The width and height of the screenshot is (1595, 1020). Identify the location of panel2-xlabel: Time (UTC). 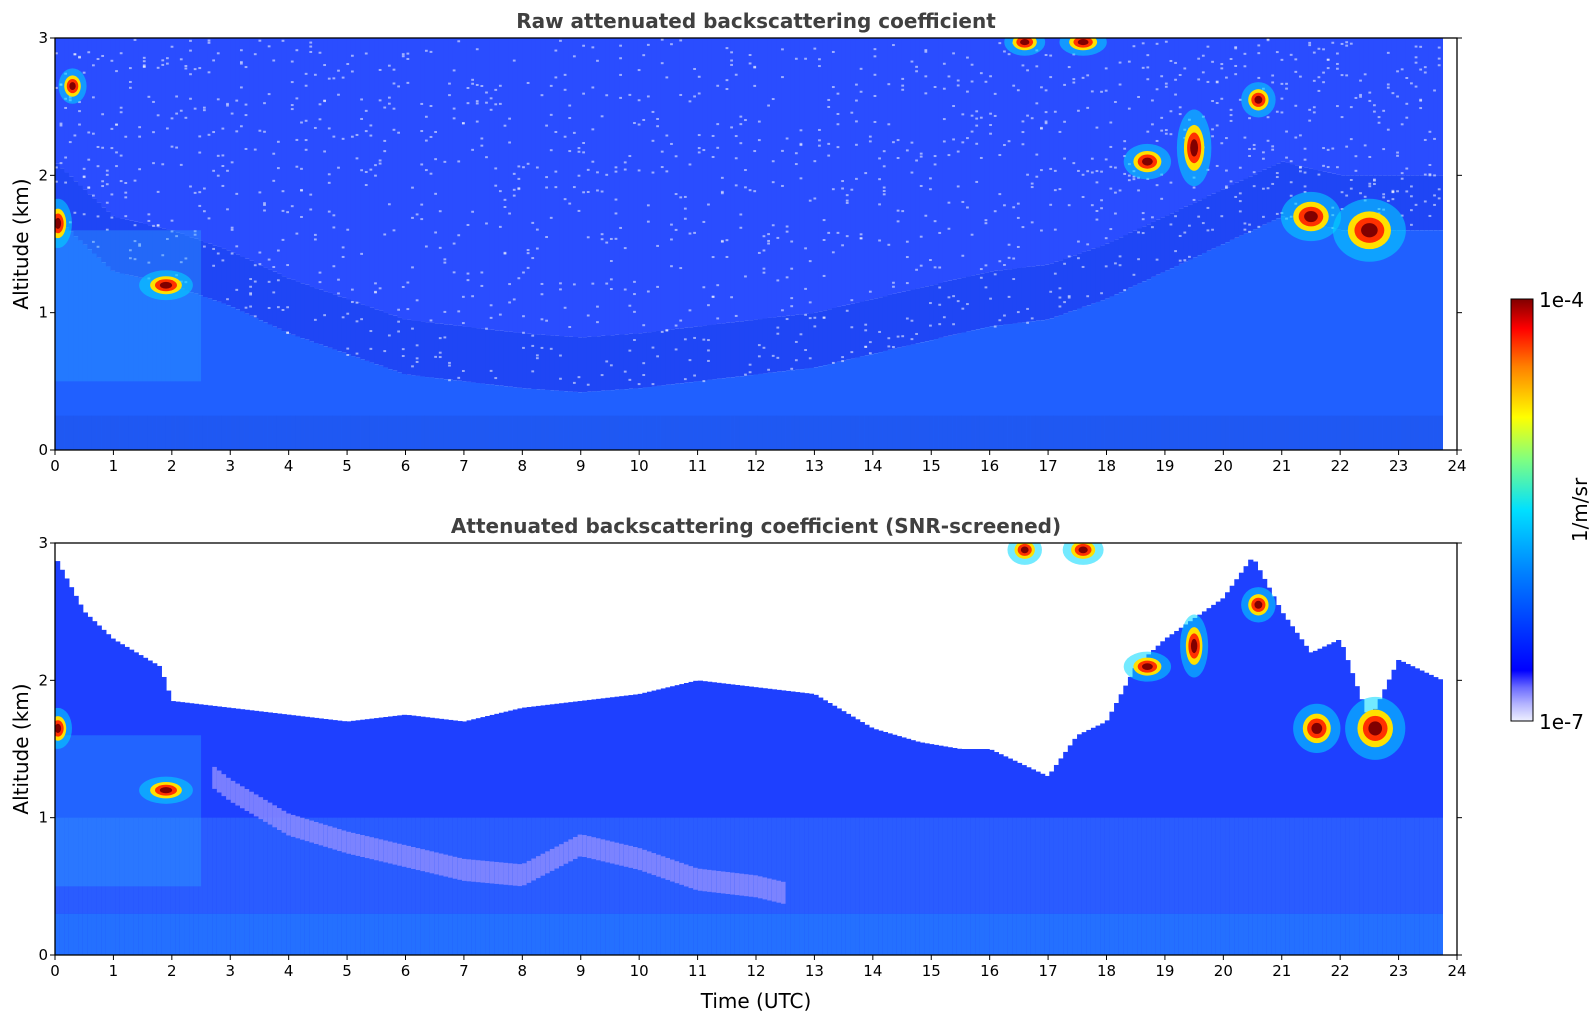
(756, 1001).